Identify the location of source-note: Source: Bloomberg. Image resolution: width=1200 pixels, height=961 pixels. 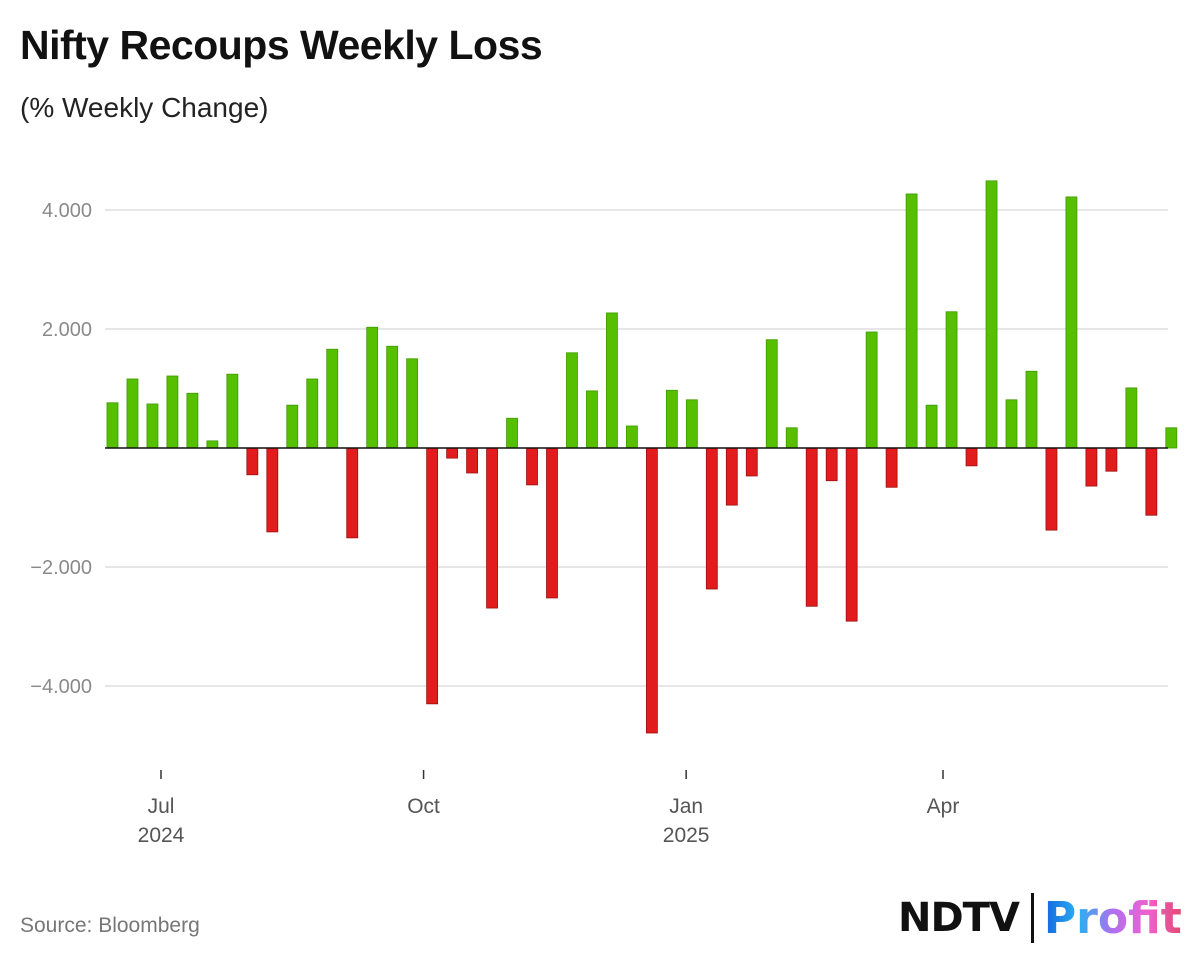
(110, 925).